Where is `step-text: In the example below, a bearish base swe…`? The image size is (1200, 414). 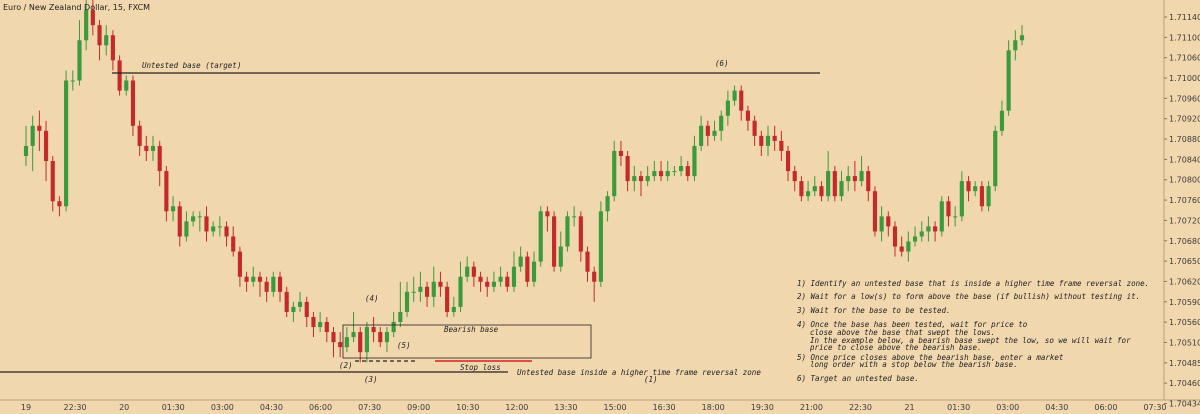 step-text: In the example below, a bearish base swe… is located at coordinates (970, 340).